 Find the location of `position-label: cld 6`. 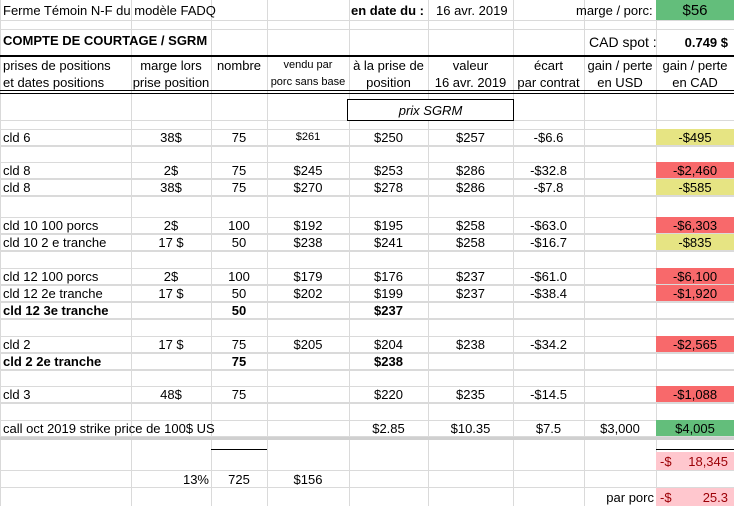

position-label: cld 6 is located at coordinates (17, 137).